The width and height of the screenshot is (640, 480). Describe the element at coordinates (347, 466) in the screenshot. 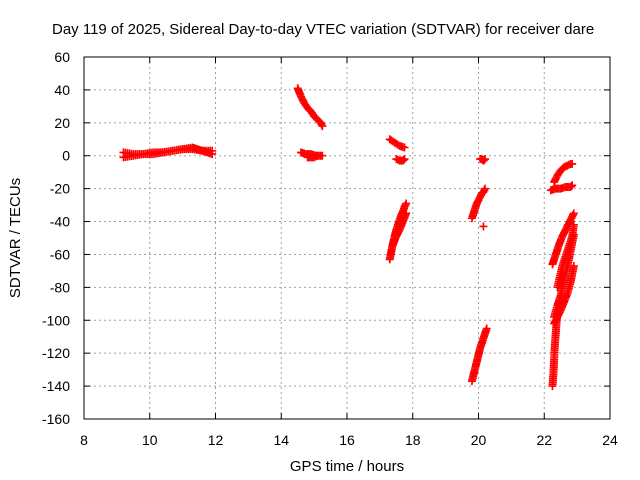

I see `x-axis-label: GPS time / hours` at that location.